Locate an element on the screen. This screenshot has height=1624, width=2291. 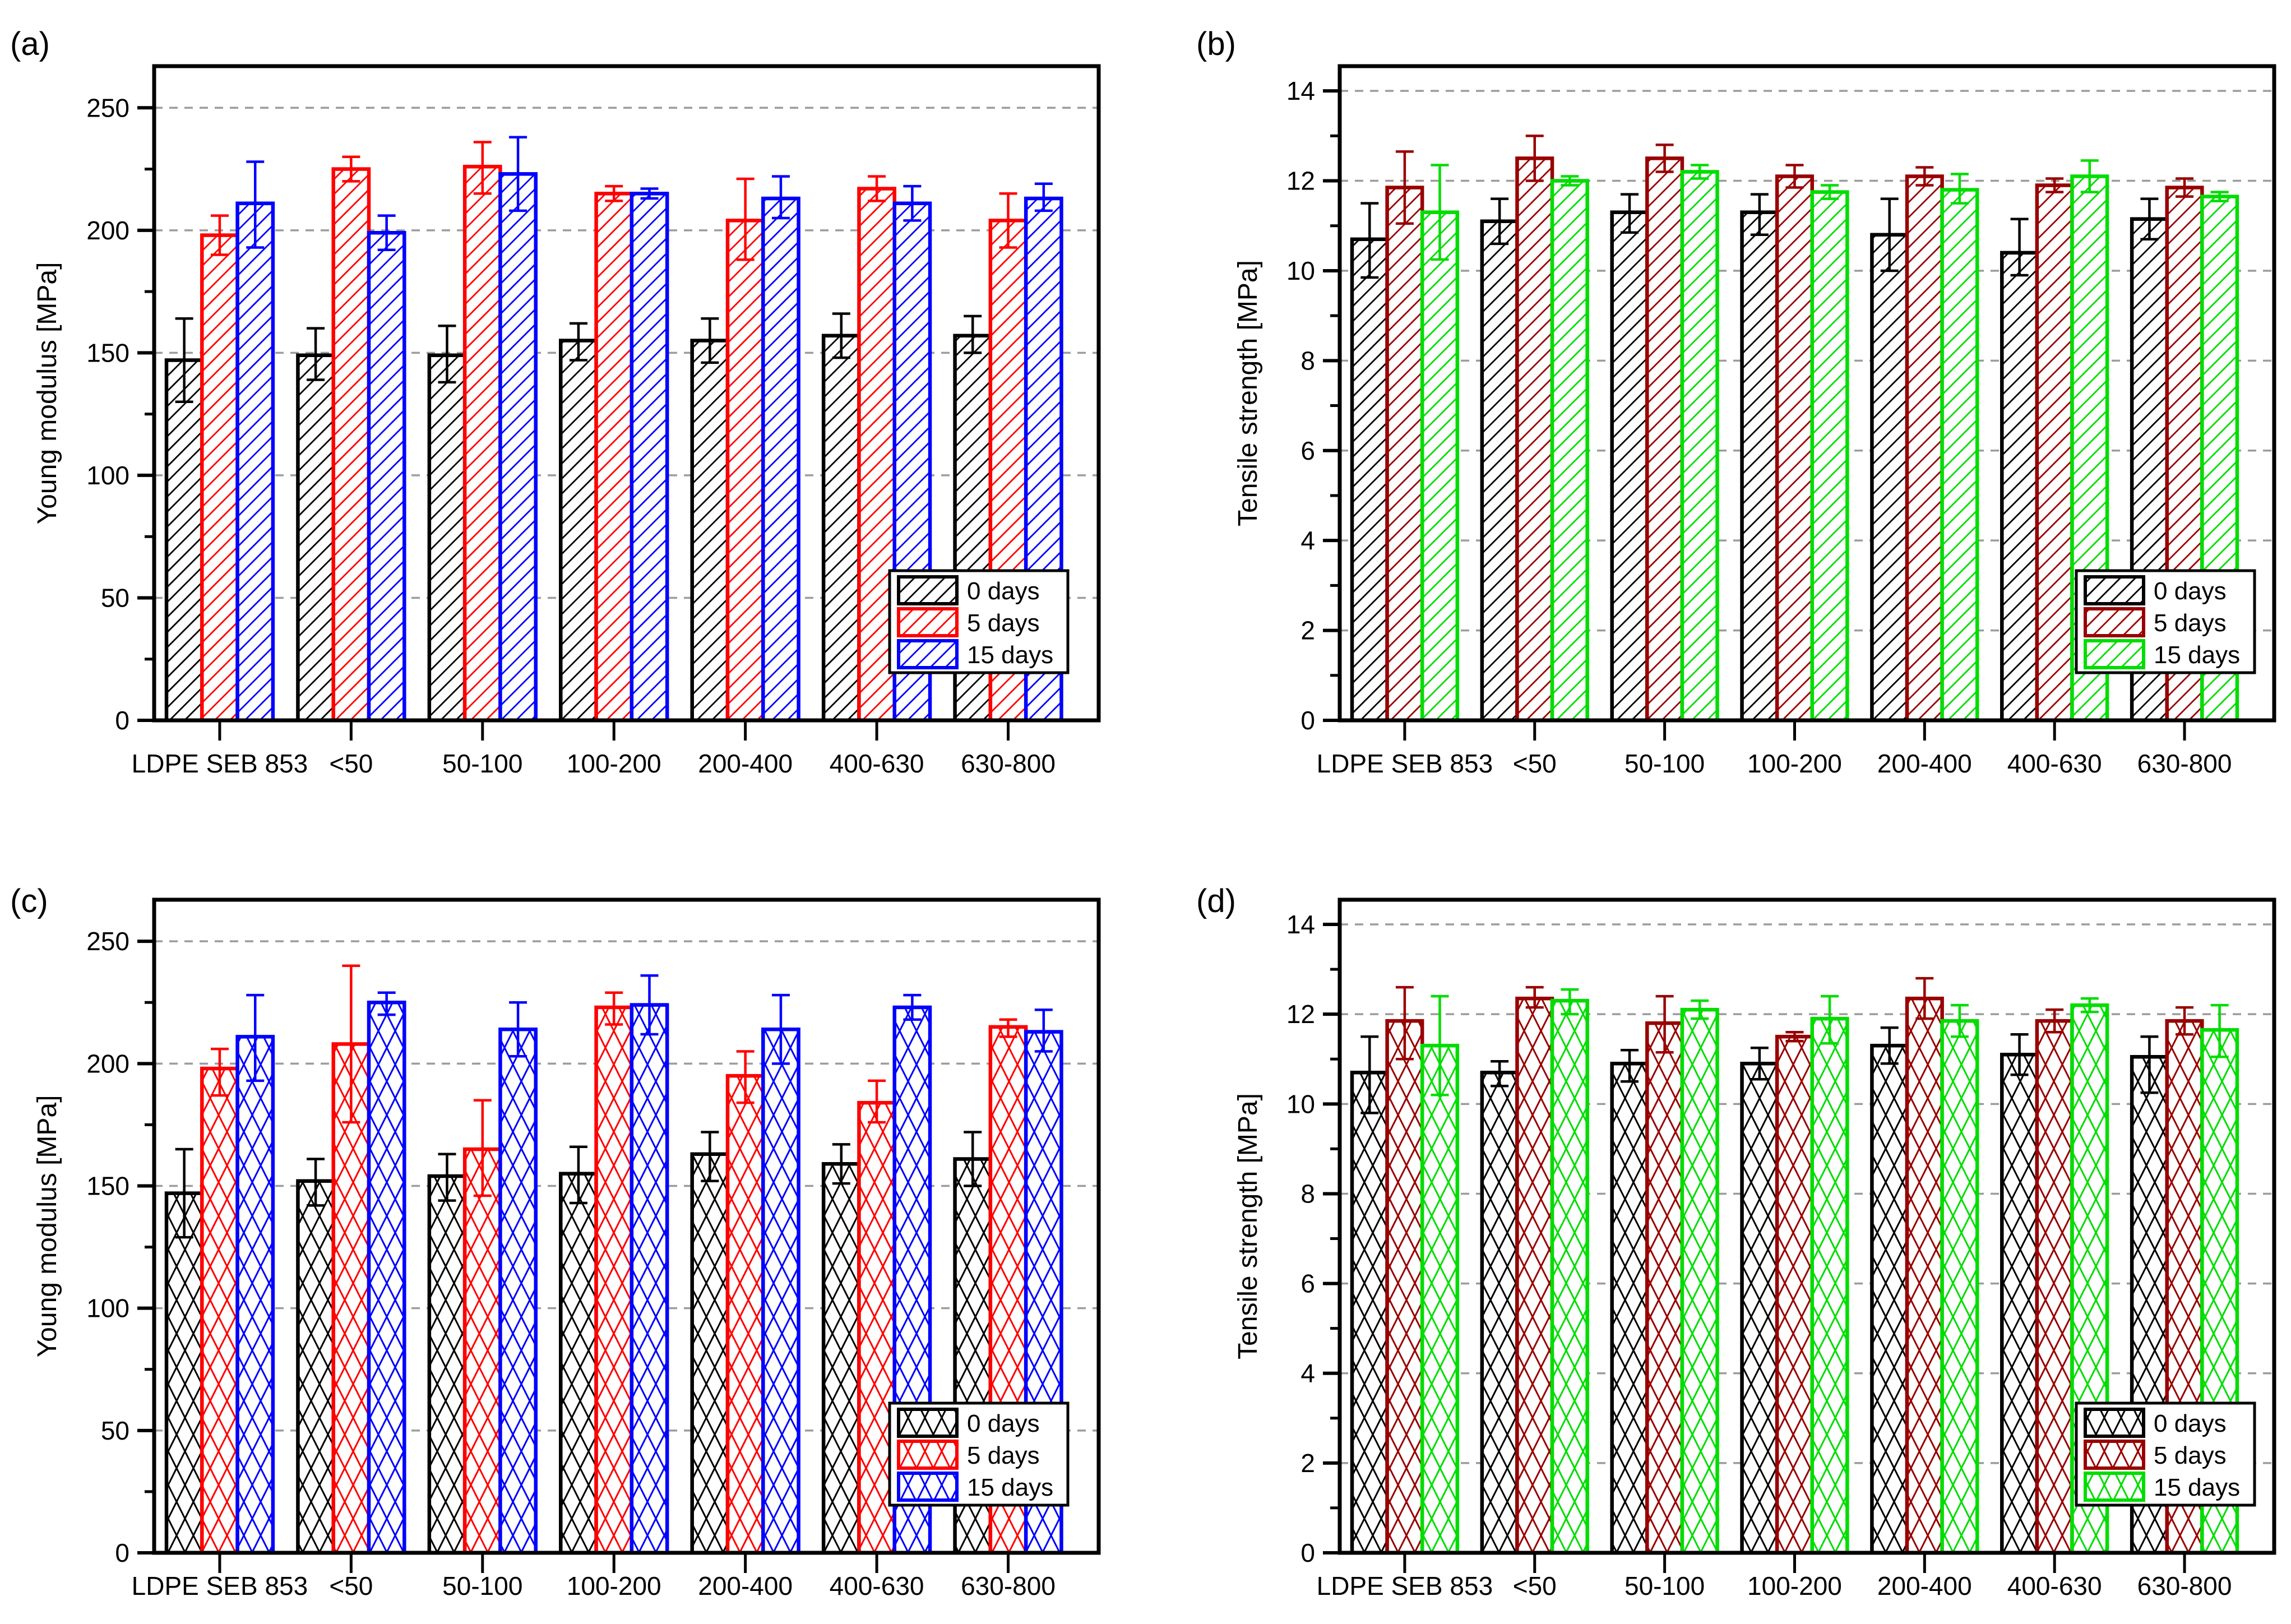
y-tick-label: 4 is located at coordinates (1307, 540).